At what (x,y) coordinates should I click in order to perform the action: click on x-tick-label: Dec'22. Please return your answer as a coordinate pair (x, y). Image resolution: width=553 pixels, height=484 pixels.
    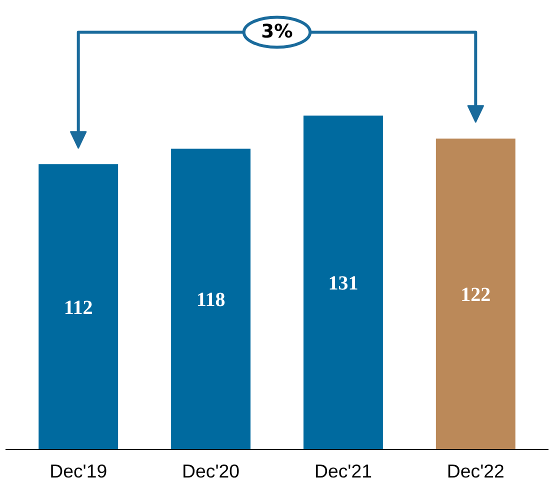
    Looking at the image, I should click on (475, 471).